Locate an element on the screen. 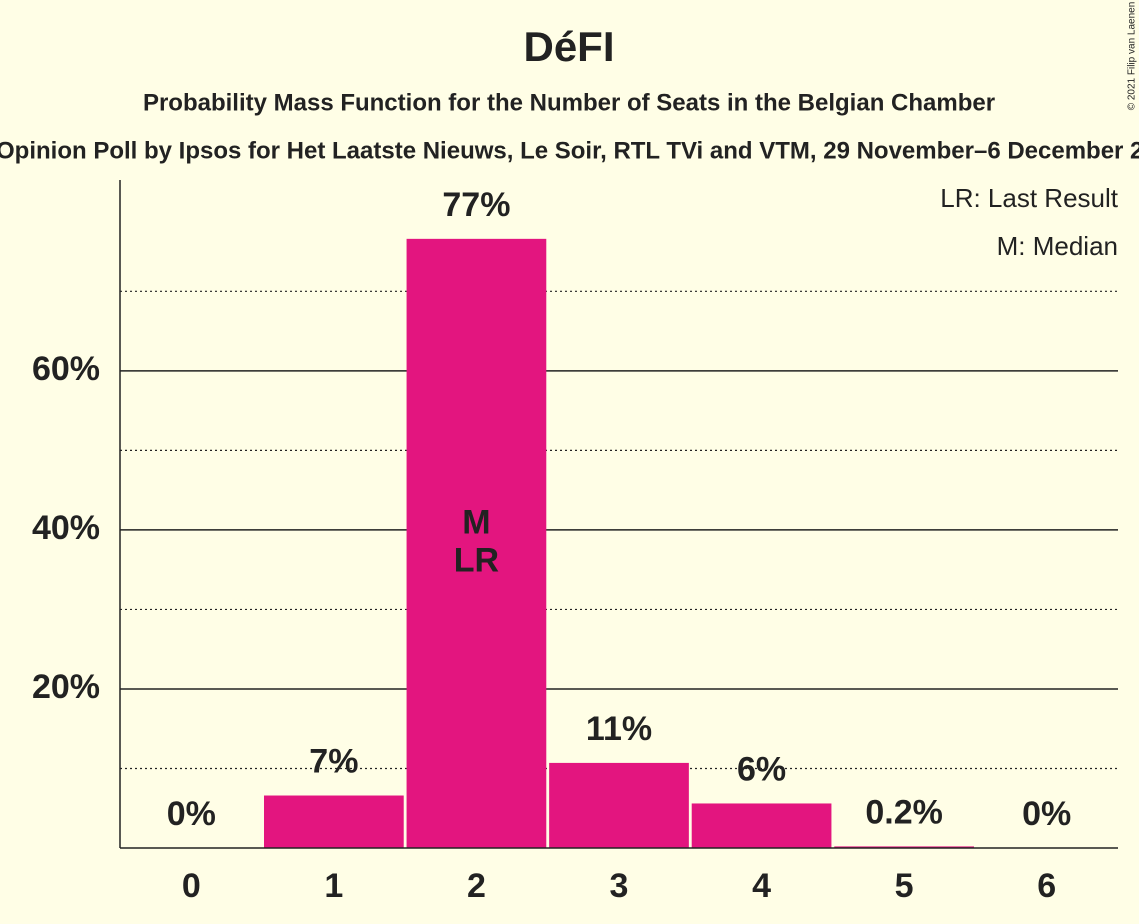  chart-title: DéFI is located at coordinates (568, 46).